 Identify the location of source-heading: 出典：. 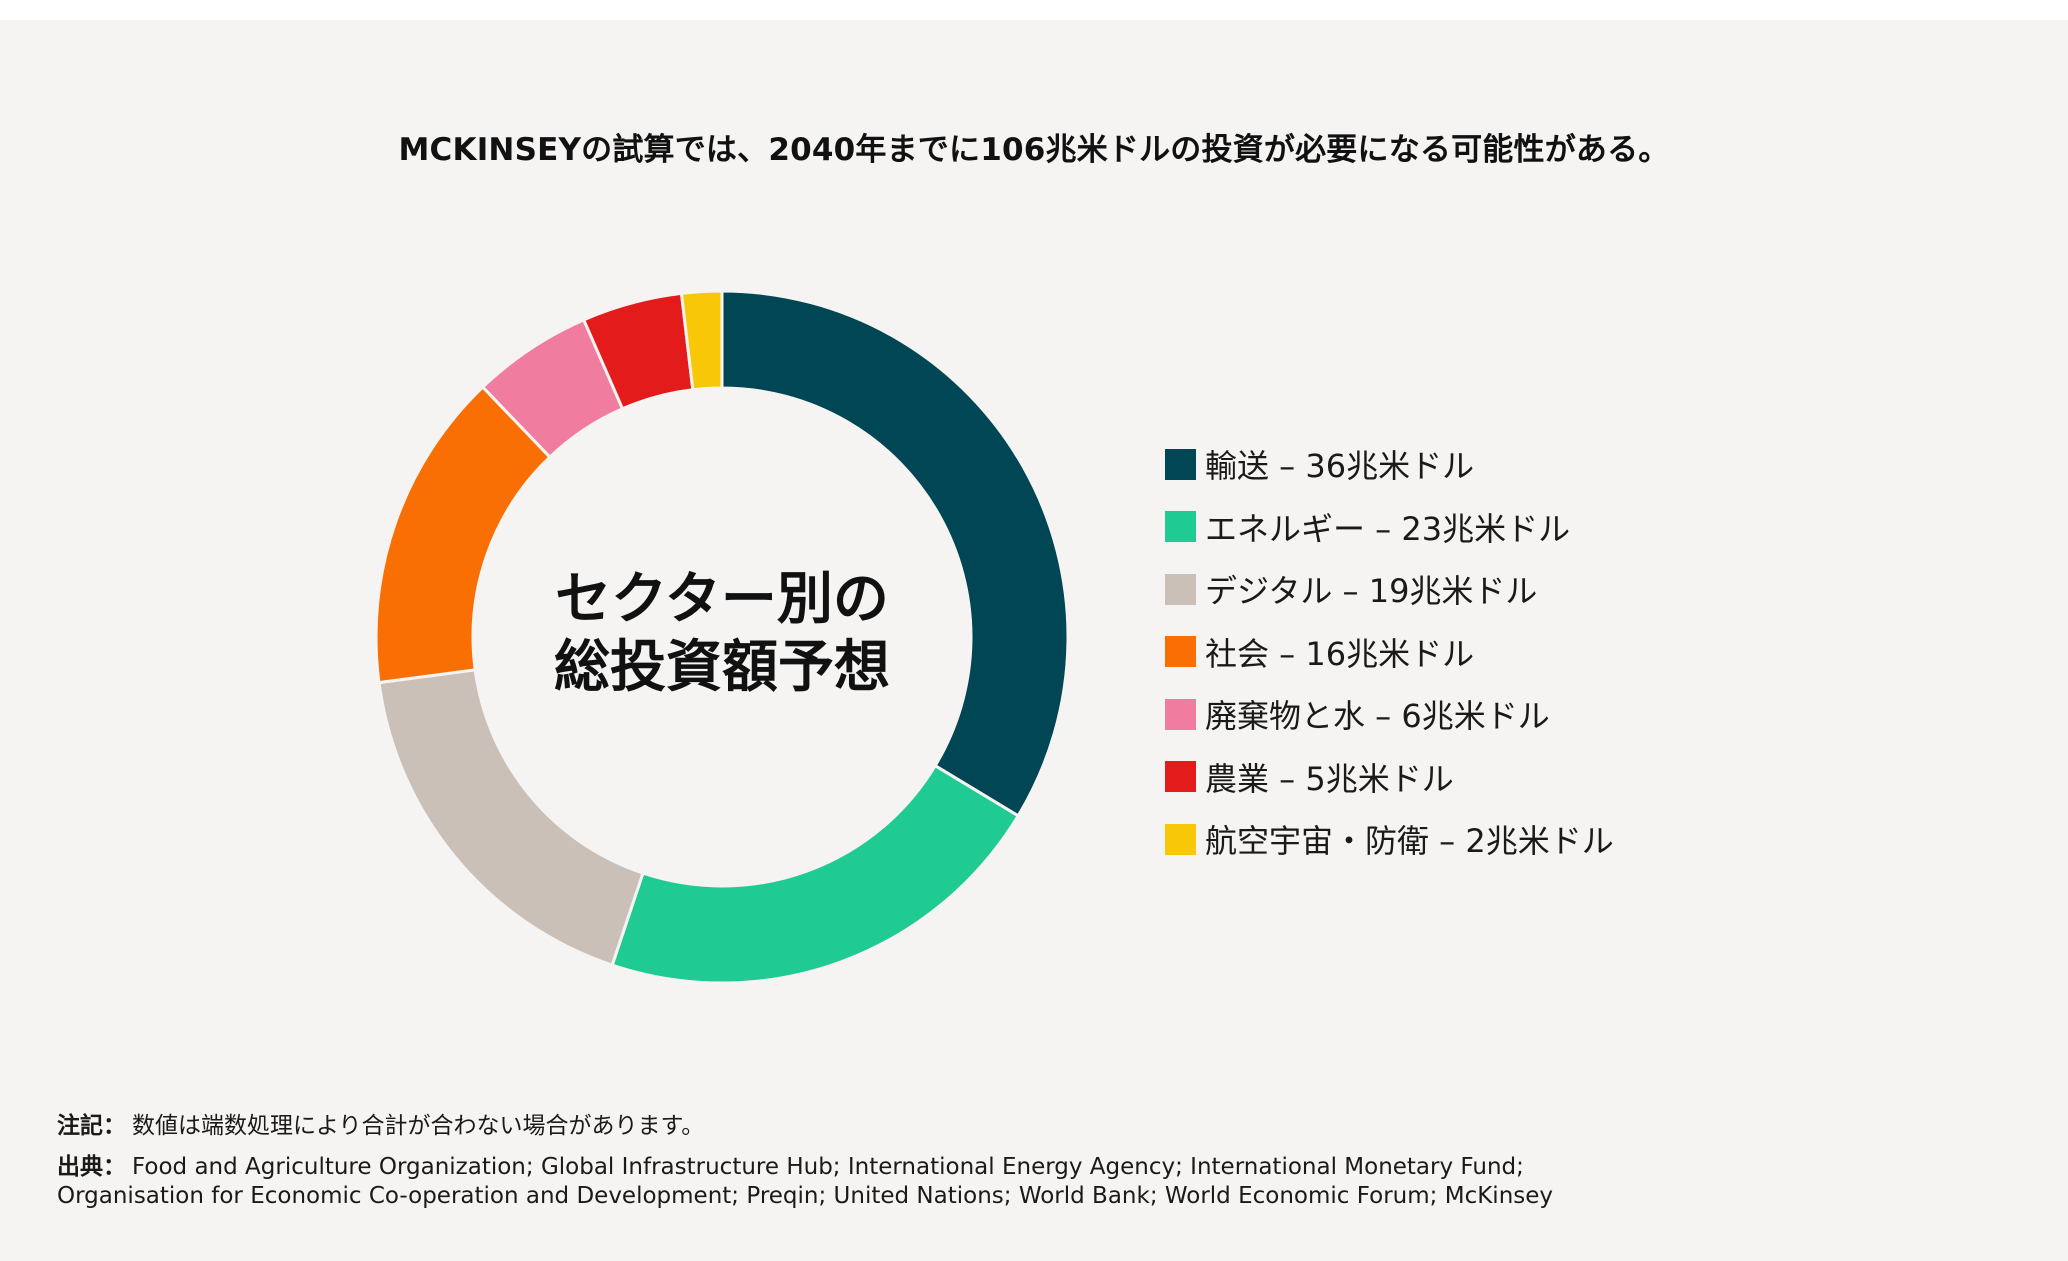
(91, 1167).